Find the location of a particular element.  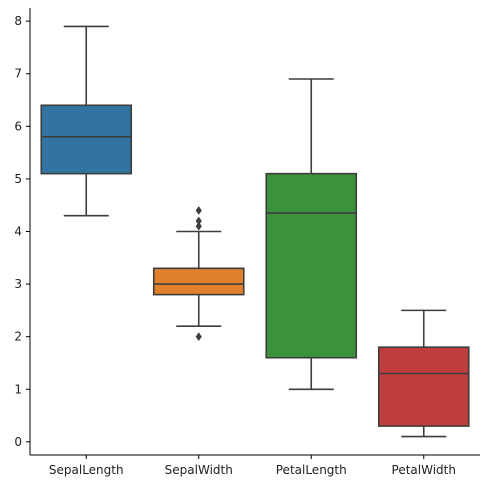

y-tick-label: 6 is located at coordinates (18, 126).